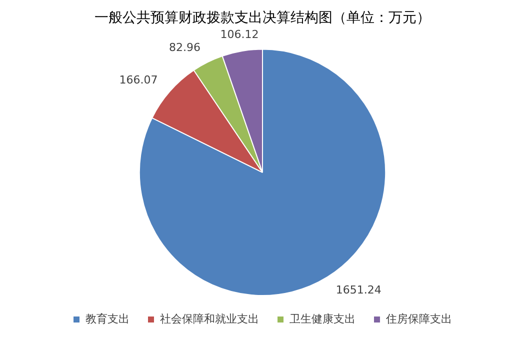 The image size is (525, 339). Describe the element at coordinates (209, 319) in the screenshot. I see `legend-label: 社会保障和就业支出` at that location.